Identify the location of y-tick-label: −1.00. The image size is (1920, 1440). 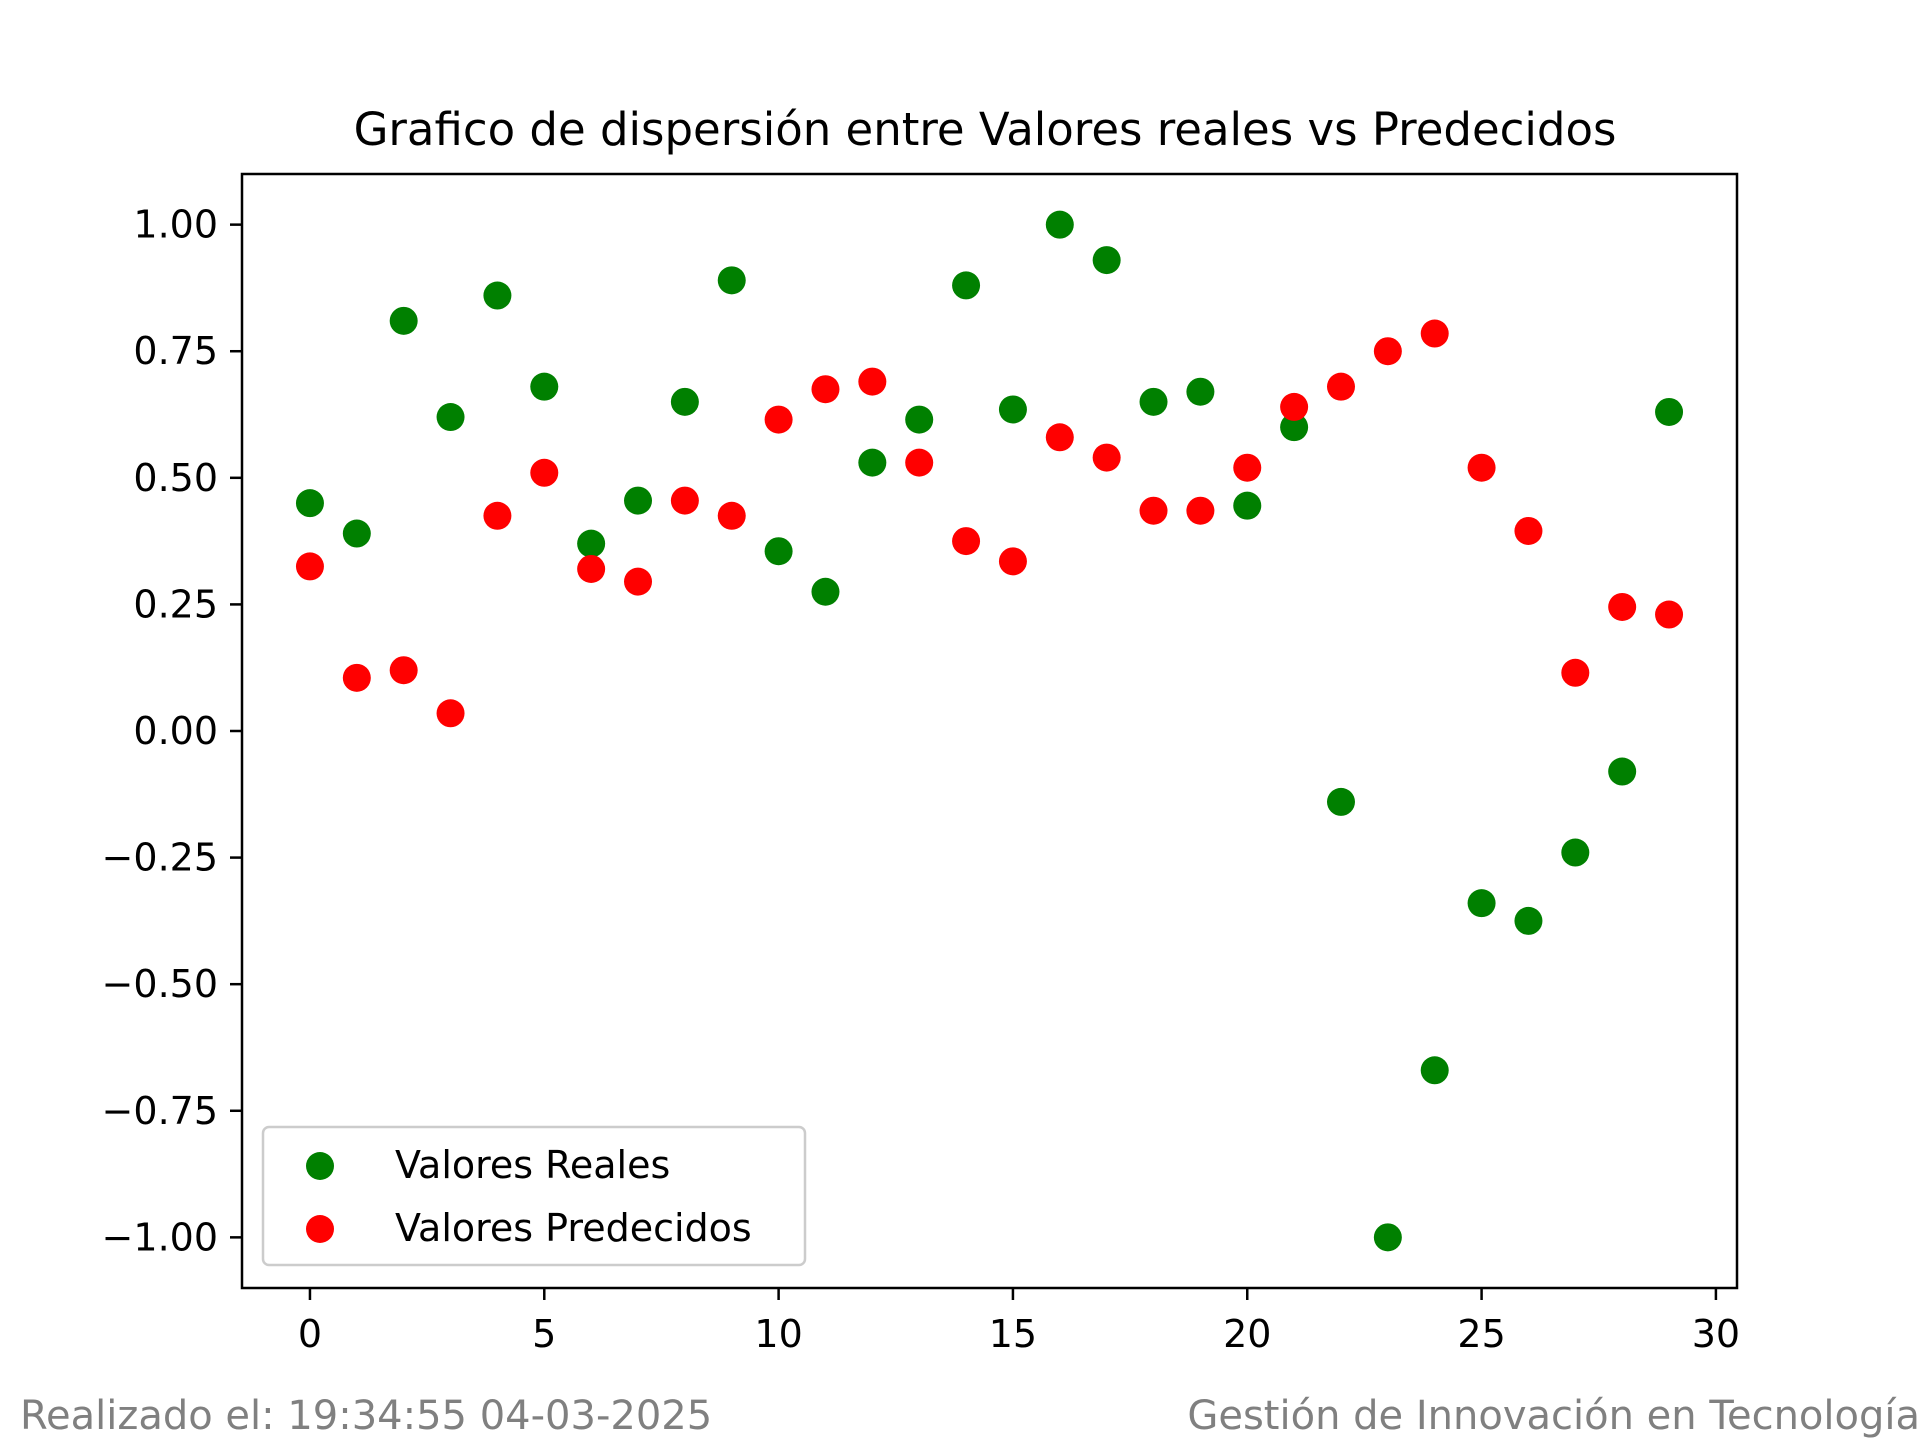
(160, 1237).